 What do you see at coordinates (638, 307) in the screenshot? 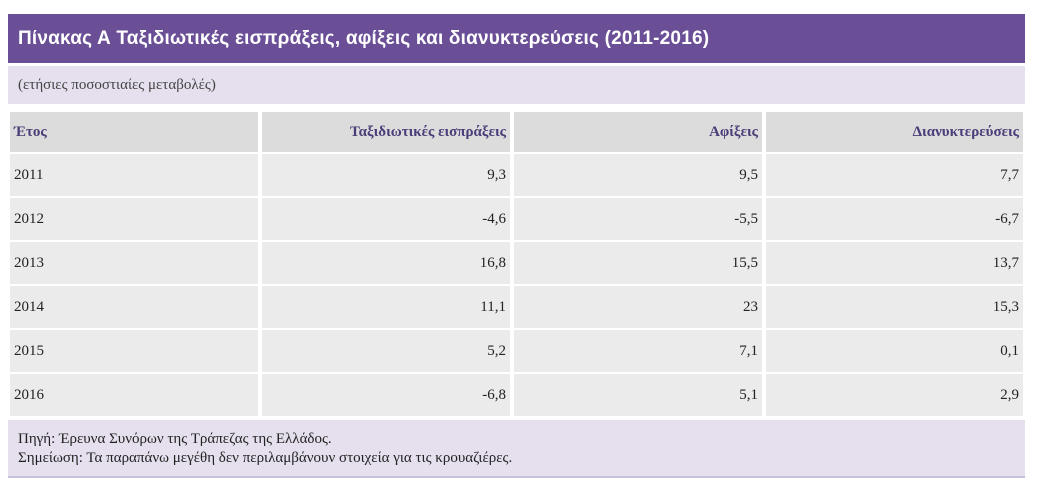
I see `cell-arrivals: 23` at bounding box center [638, 307].